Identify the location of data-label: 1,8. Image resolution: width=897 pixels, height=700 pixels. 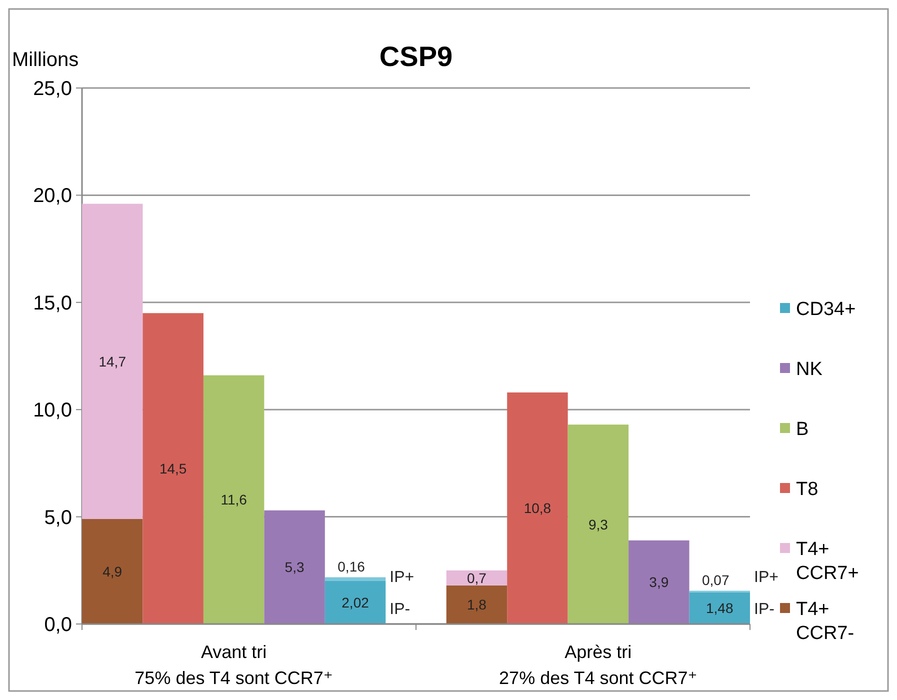
(476, 604).